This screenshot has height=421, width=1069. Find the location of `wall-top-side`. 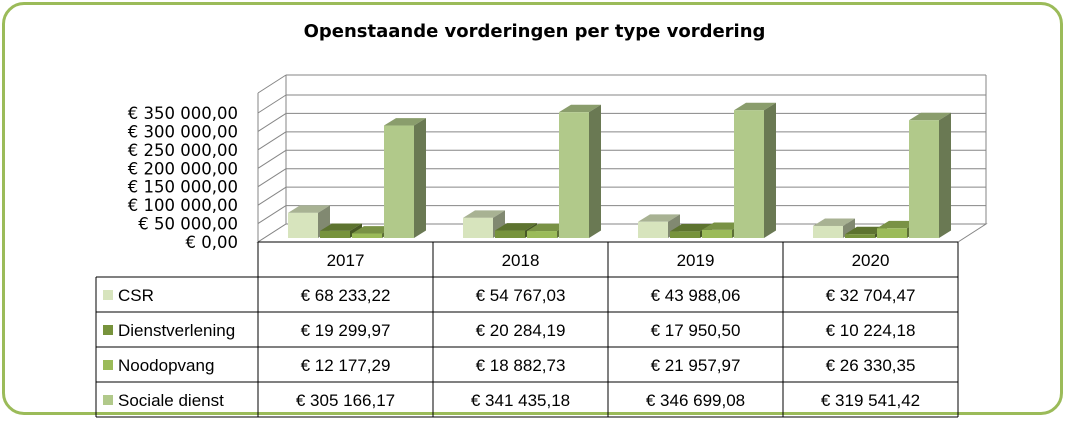

wall-top-side is located at coordinates (272, 84).